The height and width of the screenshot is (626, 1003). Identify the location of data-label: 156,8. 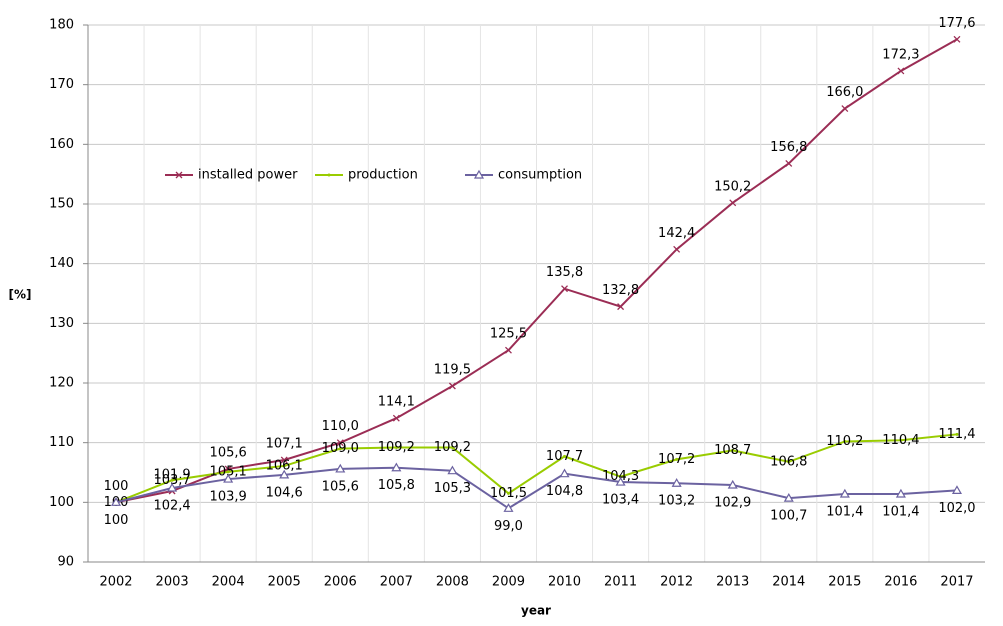
(788, 147).